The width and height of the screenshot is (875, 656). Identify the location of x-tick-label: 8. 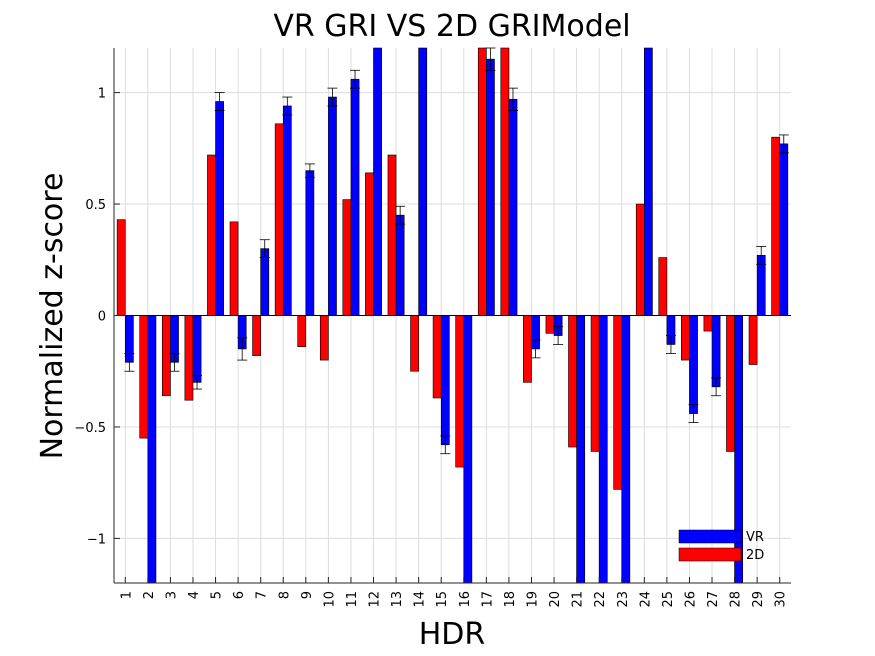
(284, 595).